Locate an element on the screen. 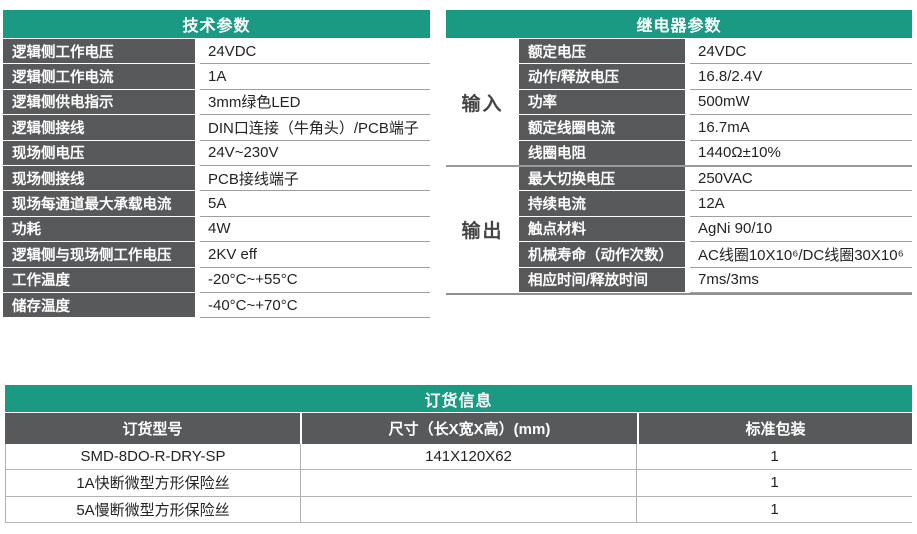  table-row: 持续电流 12A is located at coordinates (715, 204).